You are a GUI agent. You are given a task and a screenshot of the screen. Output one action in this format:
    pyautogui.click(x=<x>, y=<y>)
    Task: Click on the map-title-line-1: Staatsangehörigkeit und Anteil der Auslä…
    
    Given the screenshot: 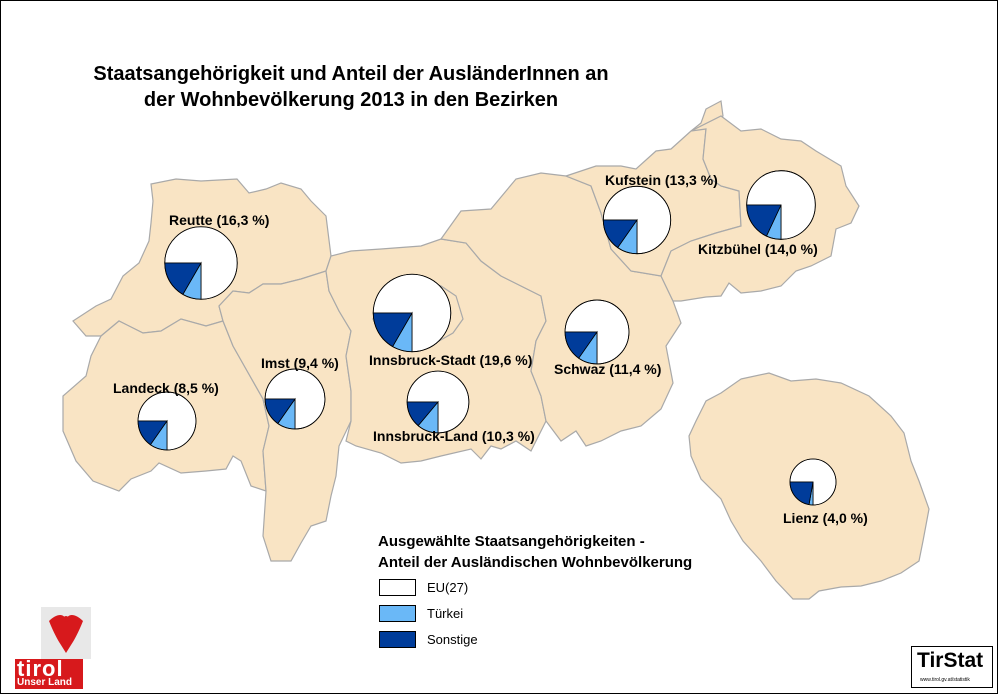 What is the action you would take?
    pyautogui.click(x=351, y=74)
    